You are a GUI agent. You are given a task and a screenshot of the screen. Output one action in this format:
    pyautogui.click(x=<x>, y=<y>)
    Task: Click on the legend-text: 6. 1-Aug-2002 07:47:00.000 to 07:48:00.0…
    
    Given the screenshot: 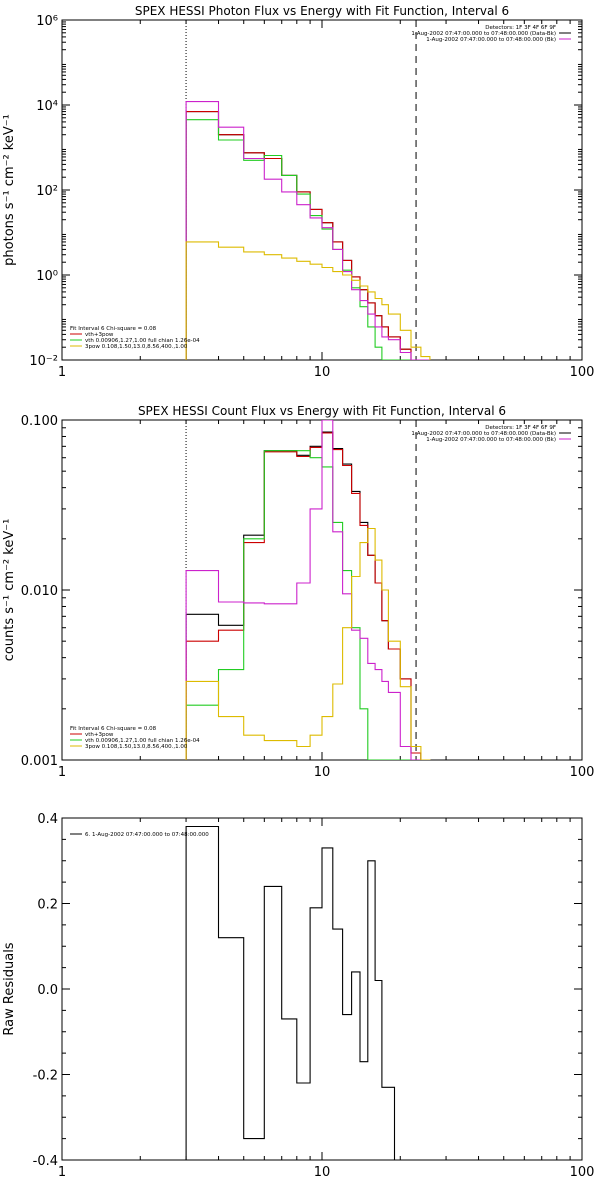 What is the action you would take?
    pyautogui.click(x=147, y=835)
    